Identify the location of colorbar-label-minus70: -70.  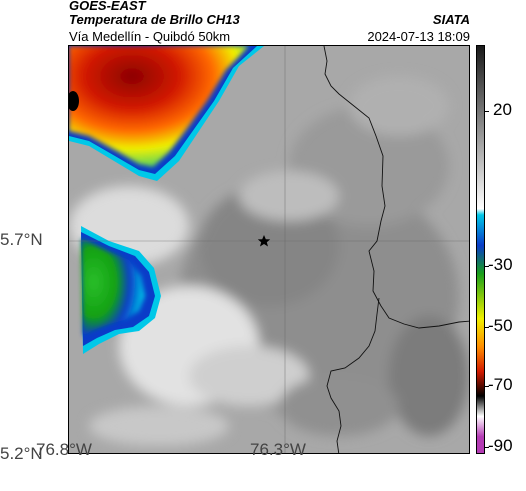
(500, 384).